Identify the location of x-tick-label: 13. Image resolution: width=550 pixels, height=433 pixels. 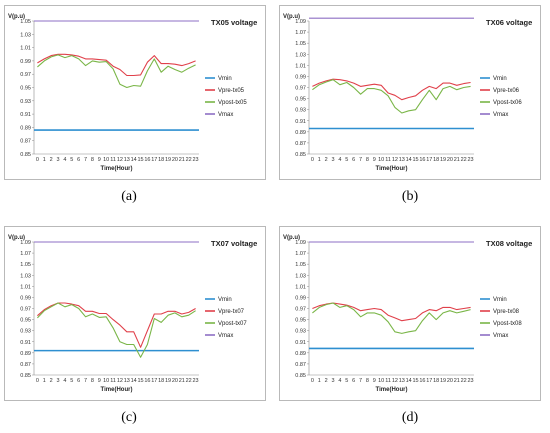
(127, 381).